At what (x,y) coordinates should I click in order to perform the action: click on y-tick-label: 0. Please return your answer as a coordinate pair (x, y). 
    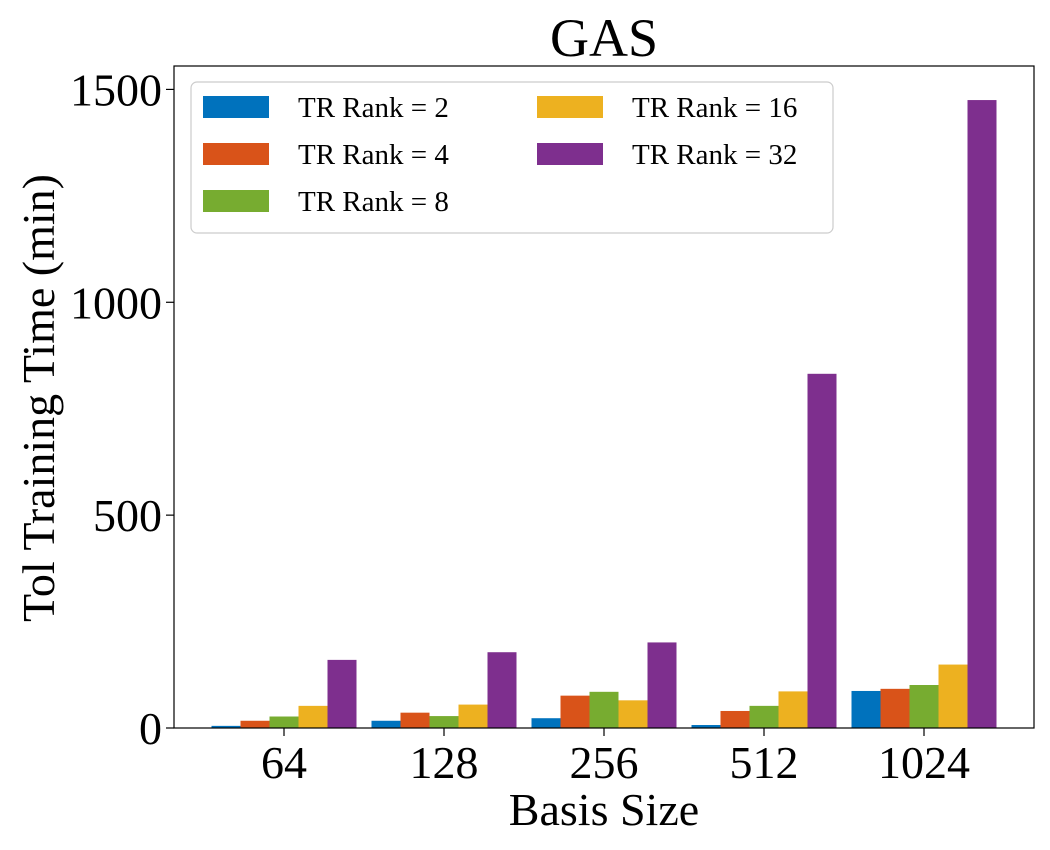
    Looking at the image, I should click on (150, 728).